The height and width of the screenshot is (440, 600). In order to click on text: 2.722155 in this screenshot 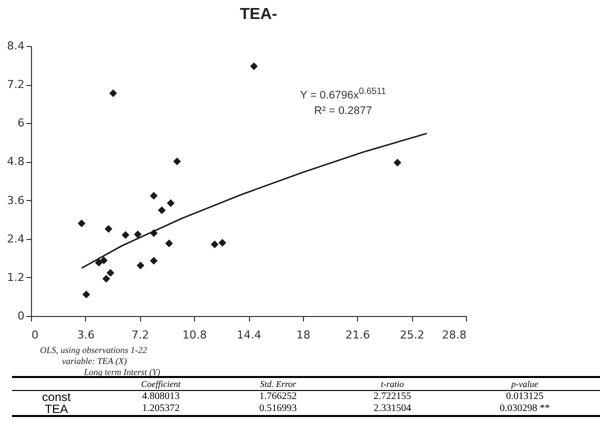, I will do `click(392, 396)`.